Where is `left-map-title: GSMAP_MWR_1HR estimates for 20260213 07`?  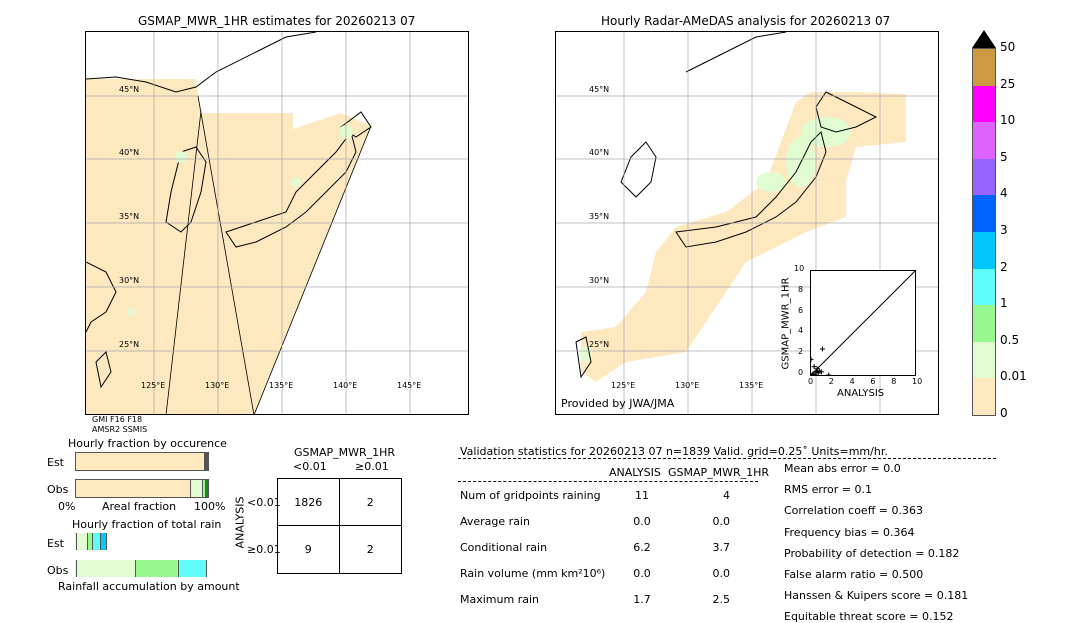 left-map-title: GSMAP_MWR_1HR estimates for 20260213 07 is located at coordinates (277, 21).